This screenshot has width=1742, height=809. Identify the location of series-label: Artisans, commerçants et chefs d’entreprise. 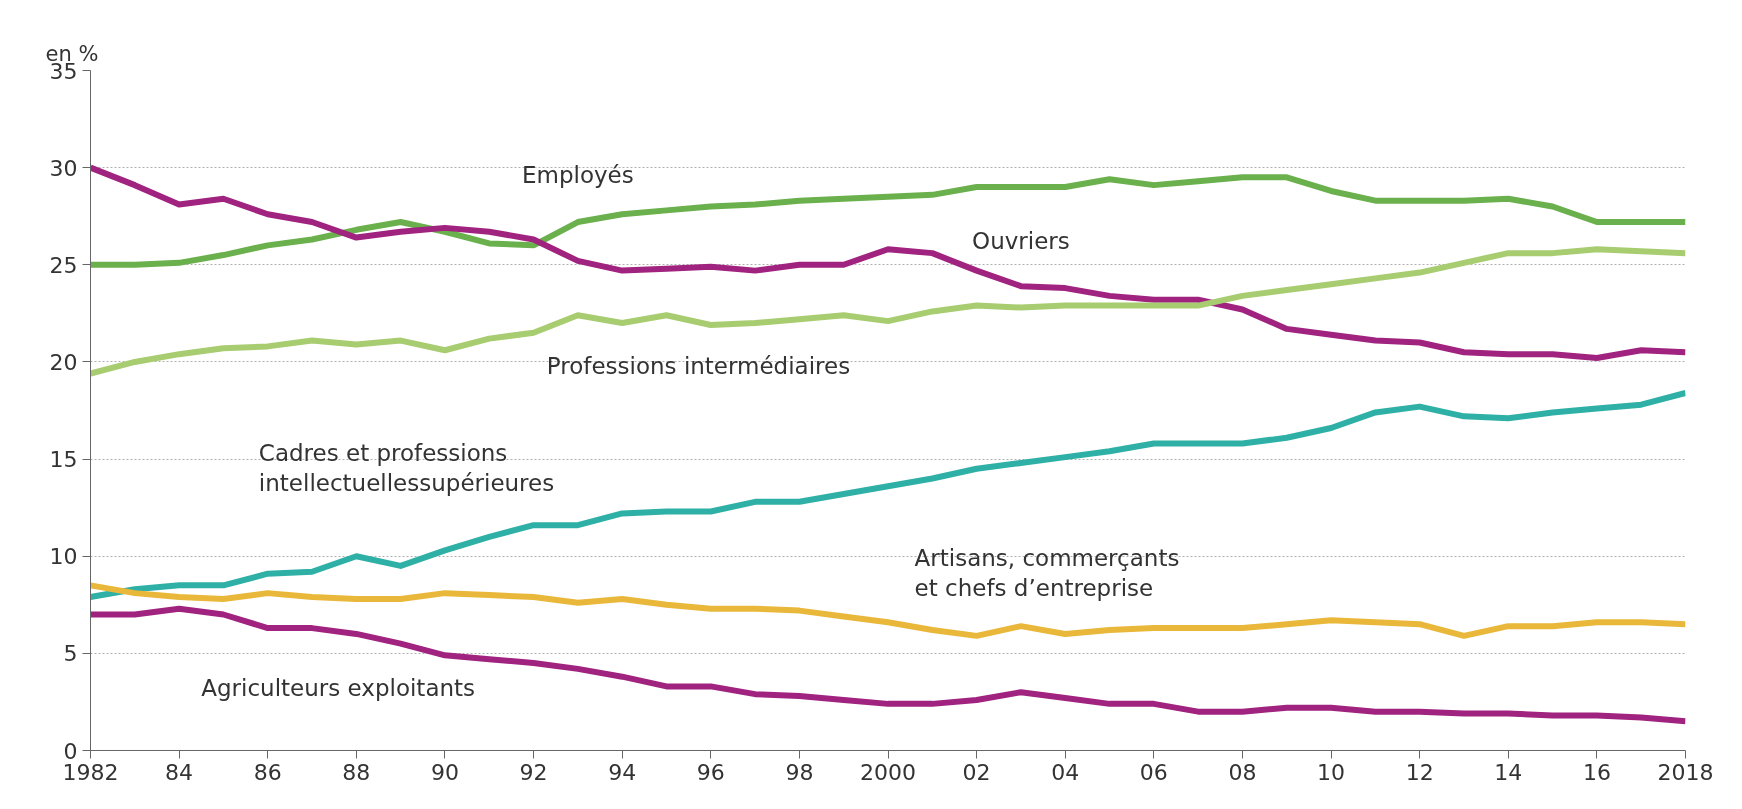
(1047, 573).